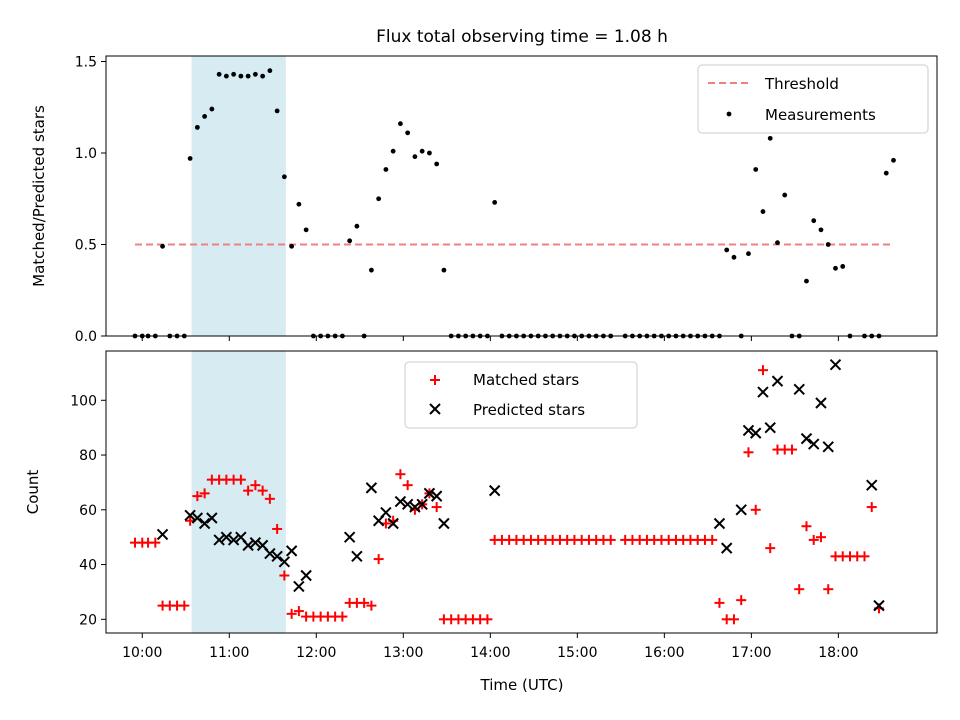  What do you see at coordinates (86, 245) in the screenshot?
I see `y-tick-label: 0.5` at bounding box center [86, 245].